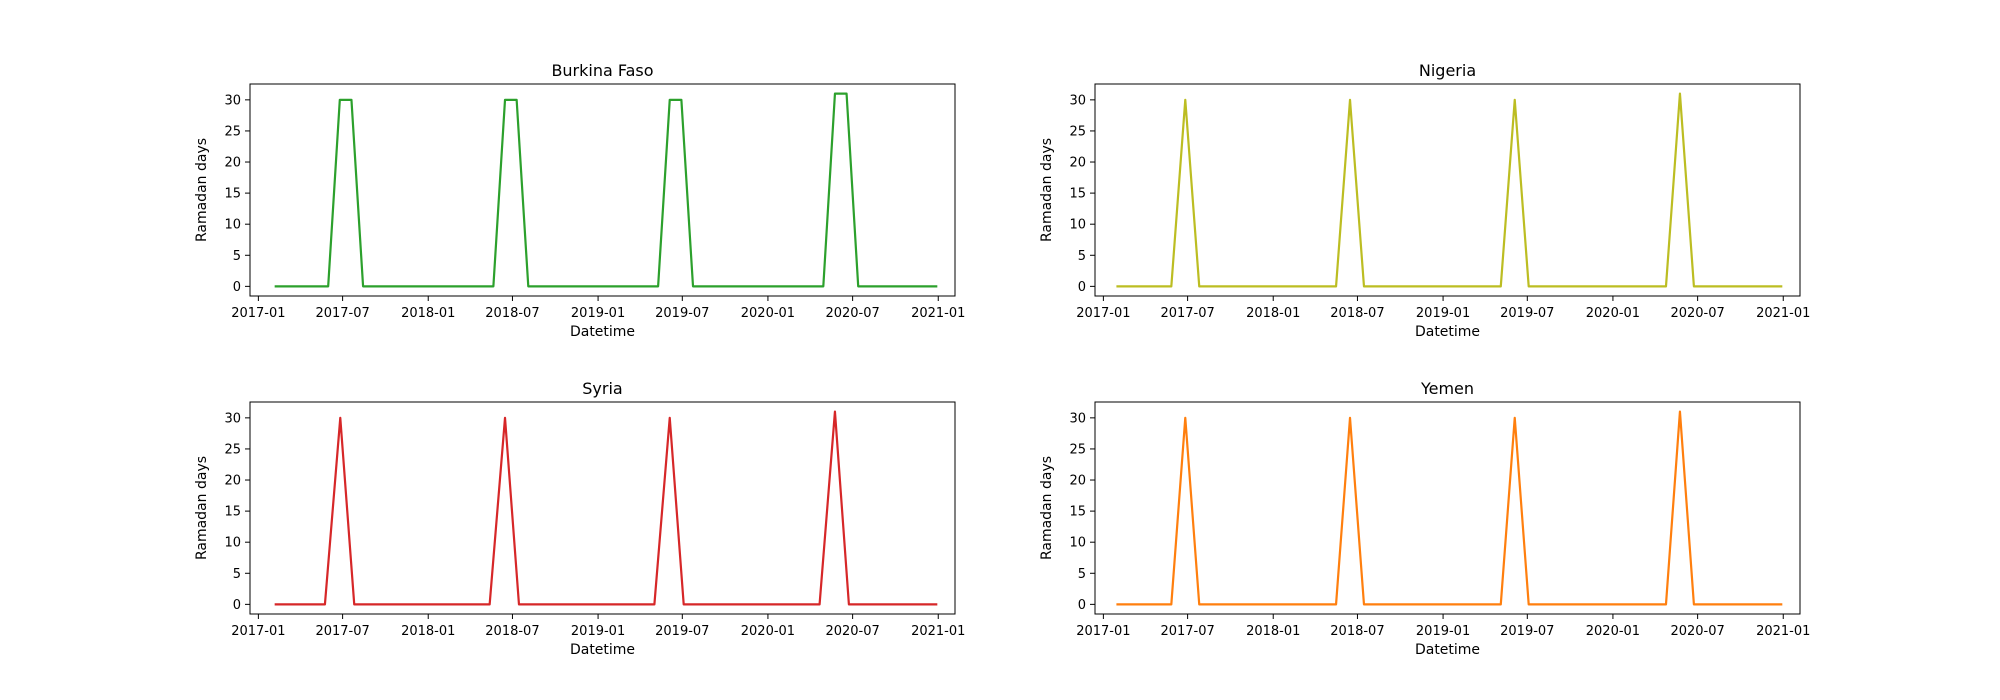 This screenshot has height=700, width=2000. I want to click on chart-title: Yemen, so click(1447, 388).